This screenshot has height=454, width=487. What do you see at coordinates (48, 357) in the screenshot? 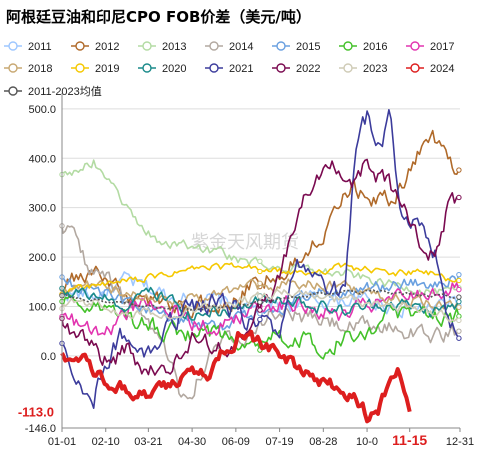
I see `y-tick-label: 0.0` at bounding box center [48, 357].